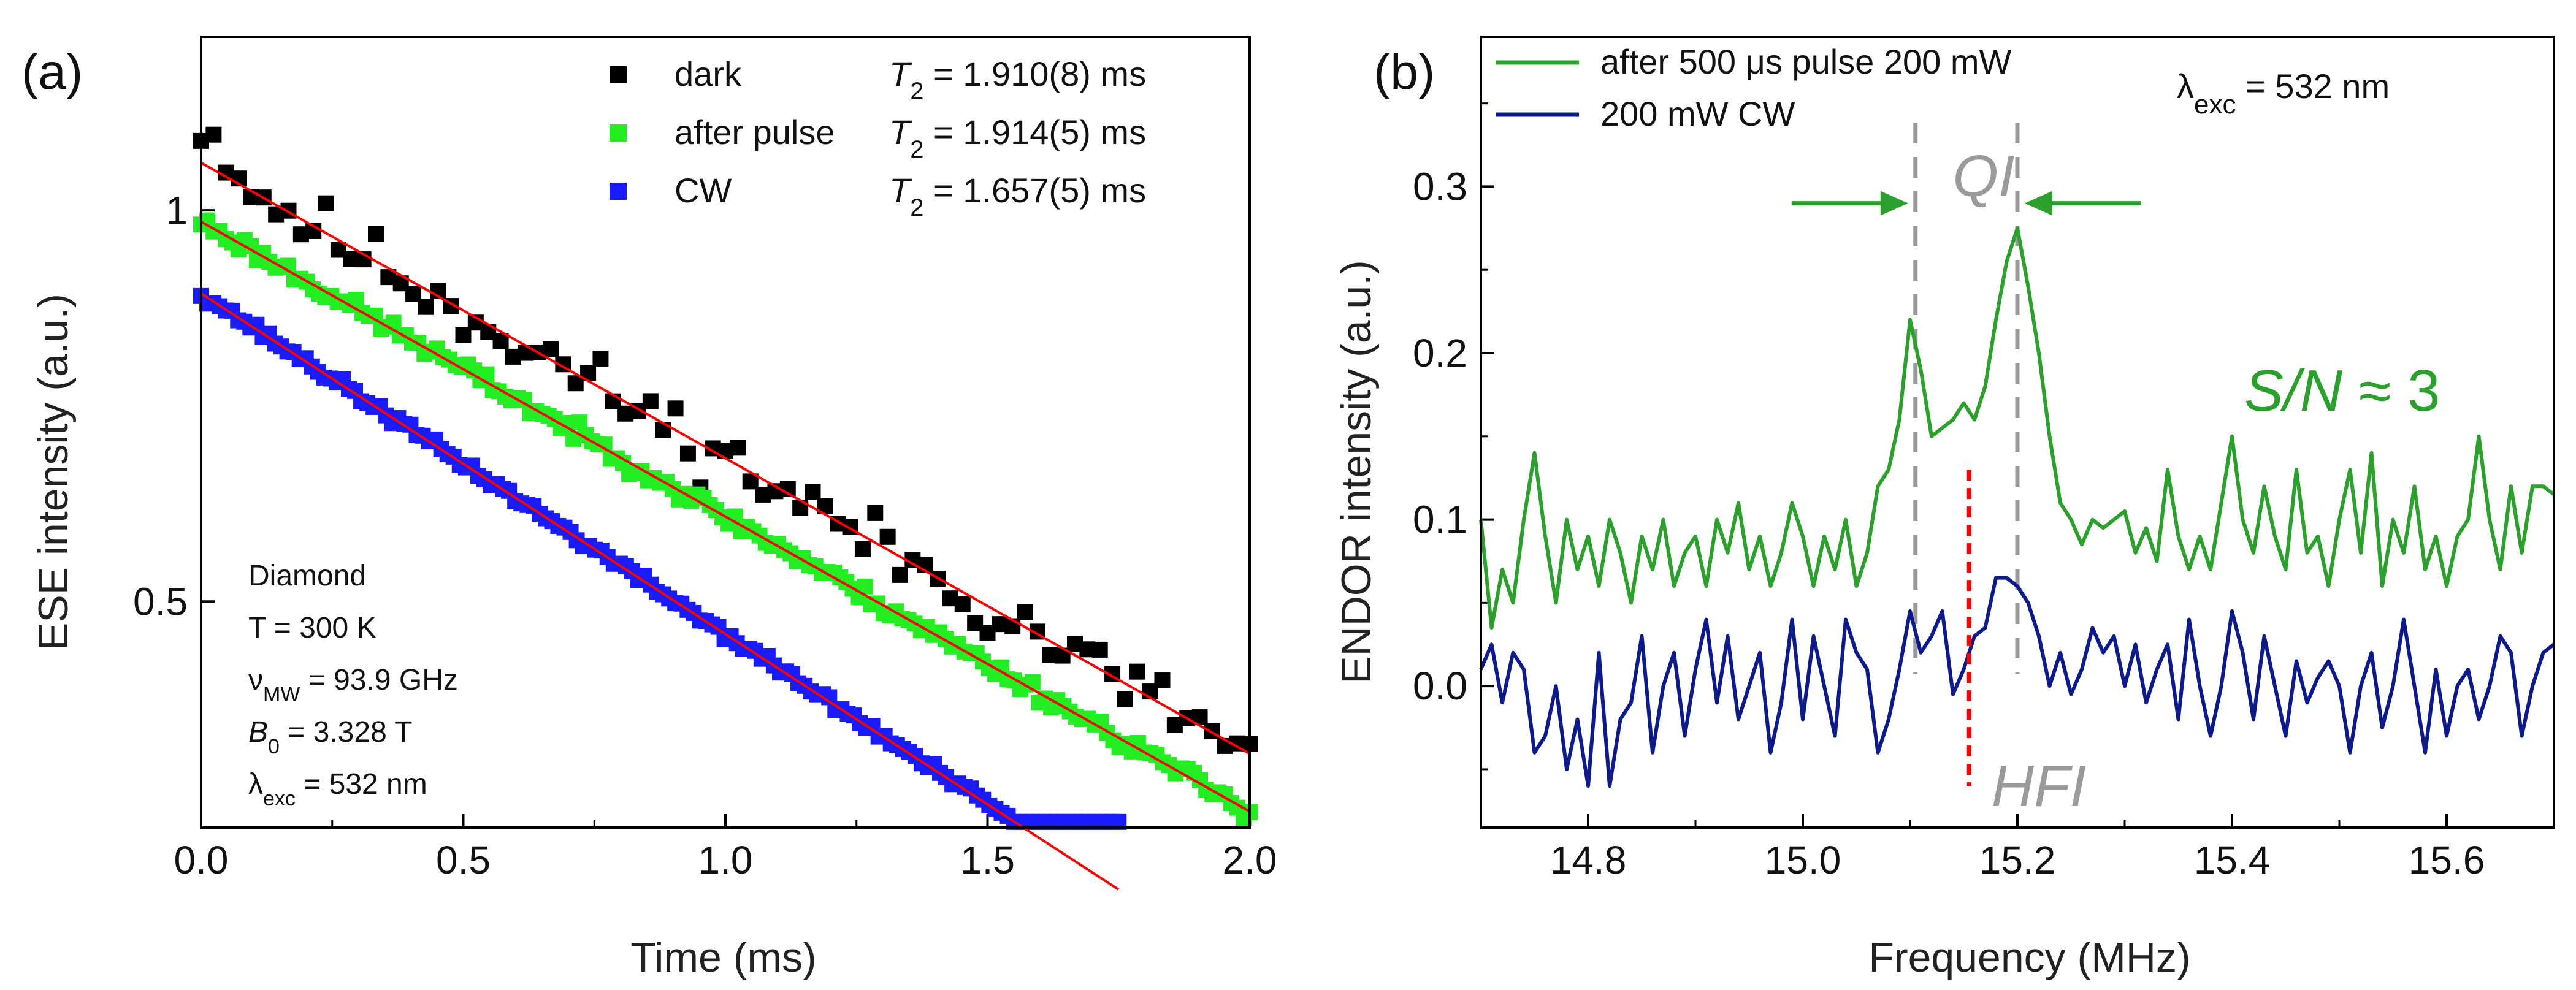  I want to click on y-tick-label: 0.0, so click(1440, 686).